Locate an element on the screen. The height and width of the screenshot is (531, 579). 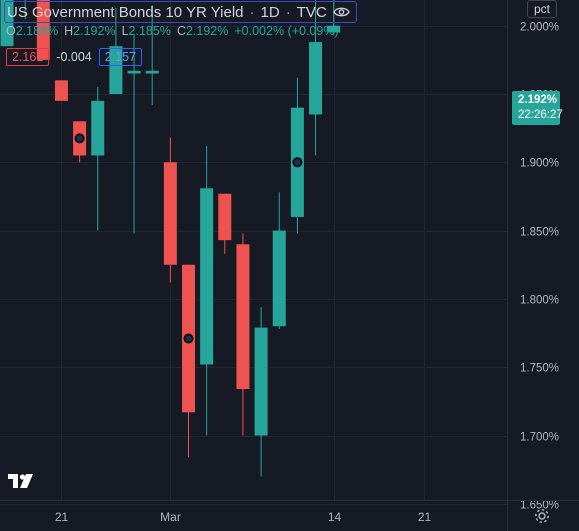
indicator-values: 2.161 -0.004 2.157 is located at coordinates (74, 57).